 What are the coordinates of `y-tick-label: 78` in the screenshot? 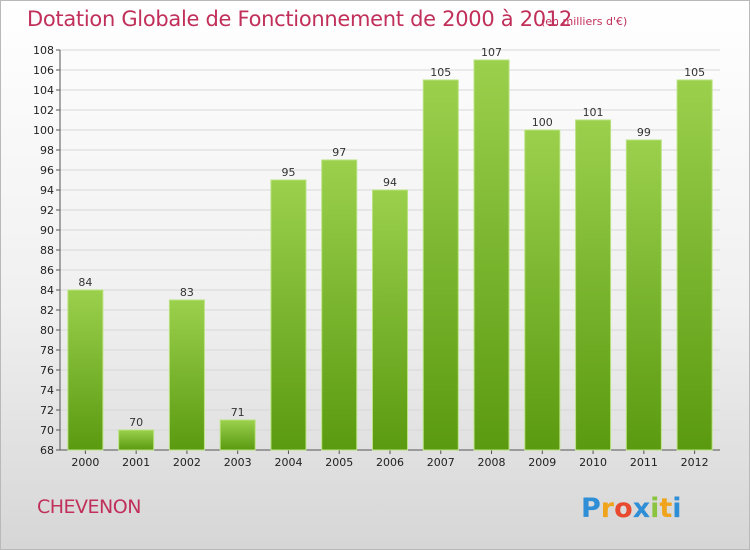 It's located at (47, 350).